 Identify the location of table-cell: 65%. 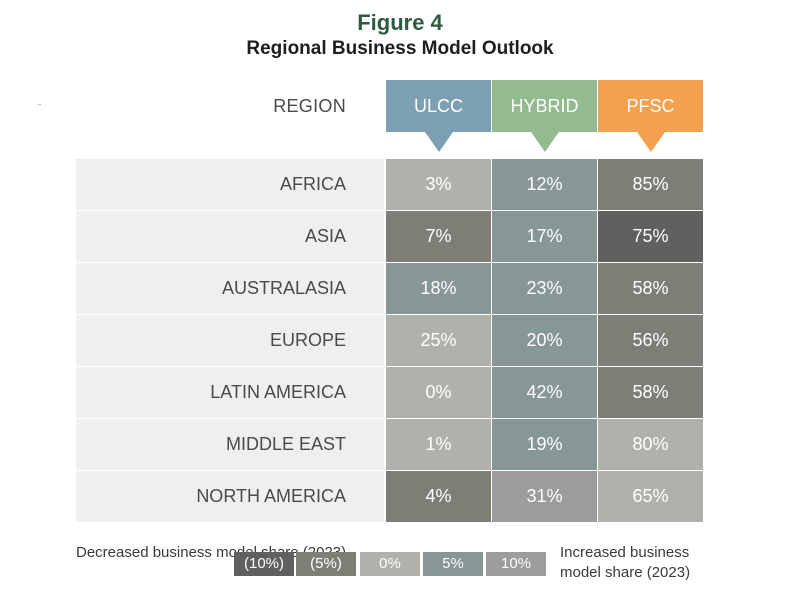
(650, 496).